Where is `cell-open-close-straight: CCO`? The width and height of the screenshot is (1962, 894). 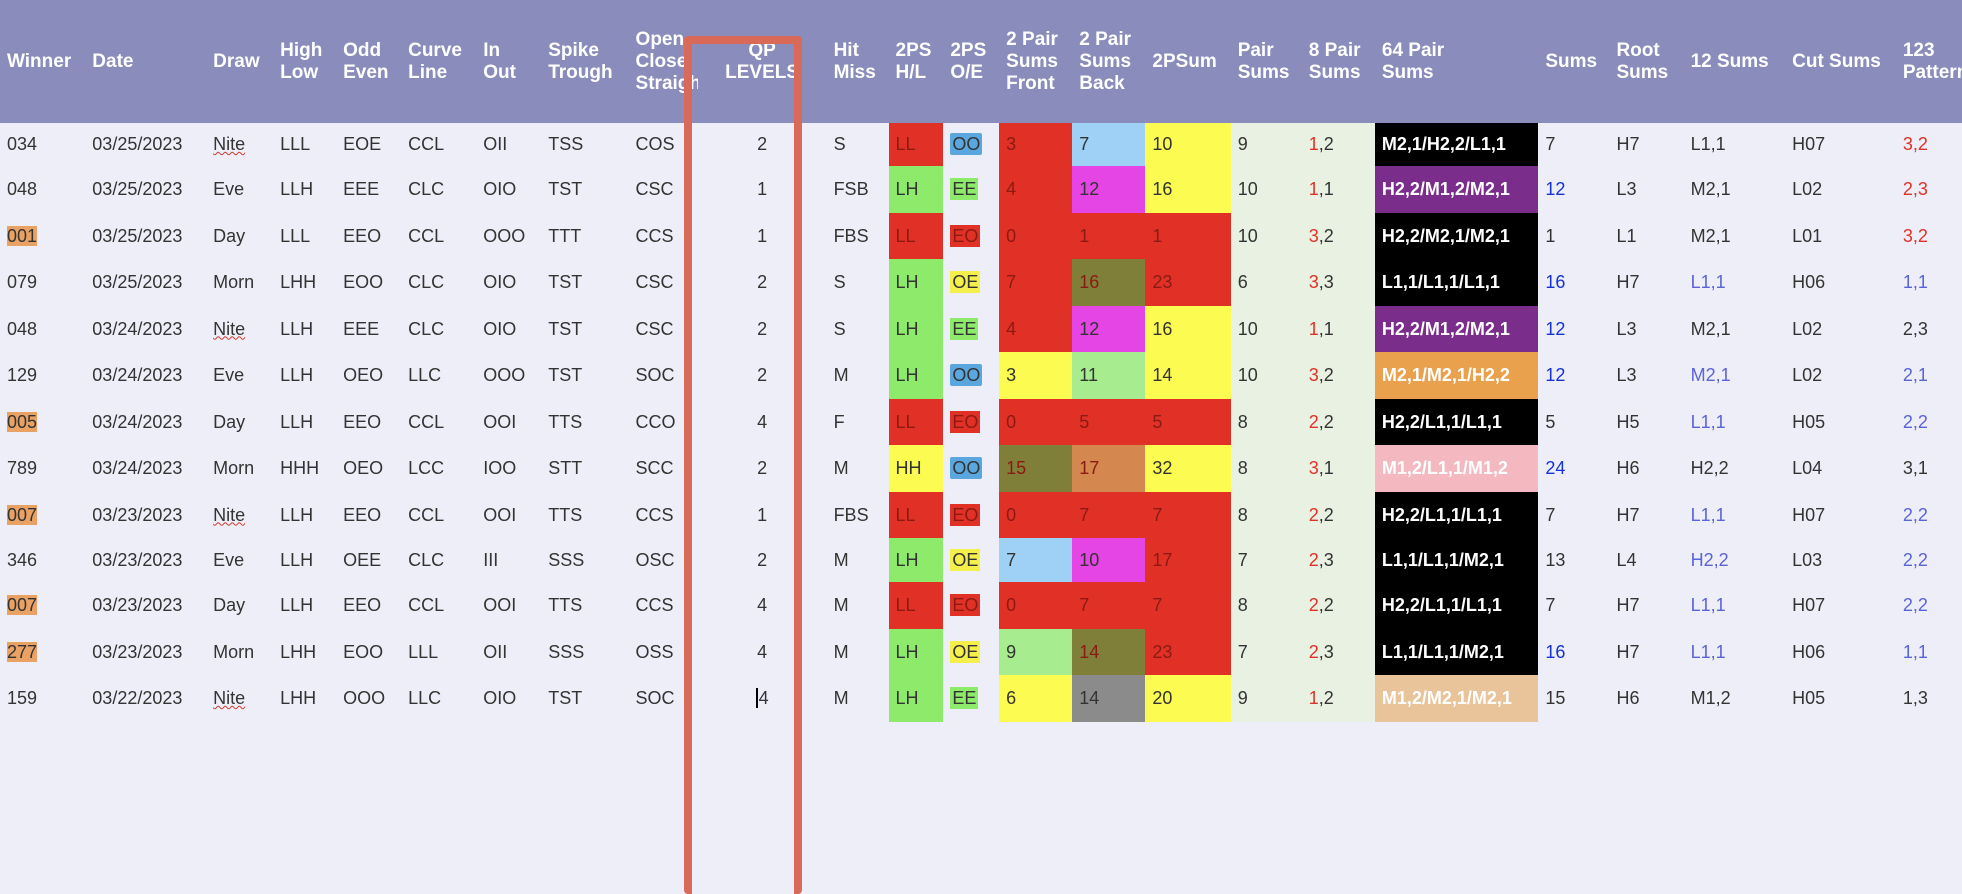
cell-open-close-straight: CCO is located at coordinates (655, 421).